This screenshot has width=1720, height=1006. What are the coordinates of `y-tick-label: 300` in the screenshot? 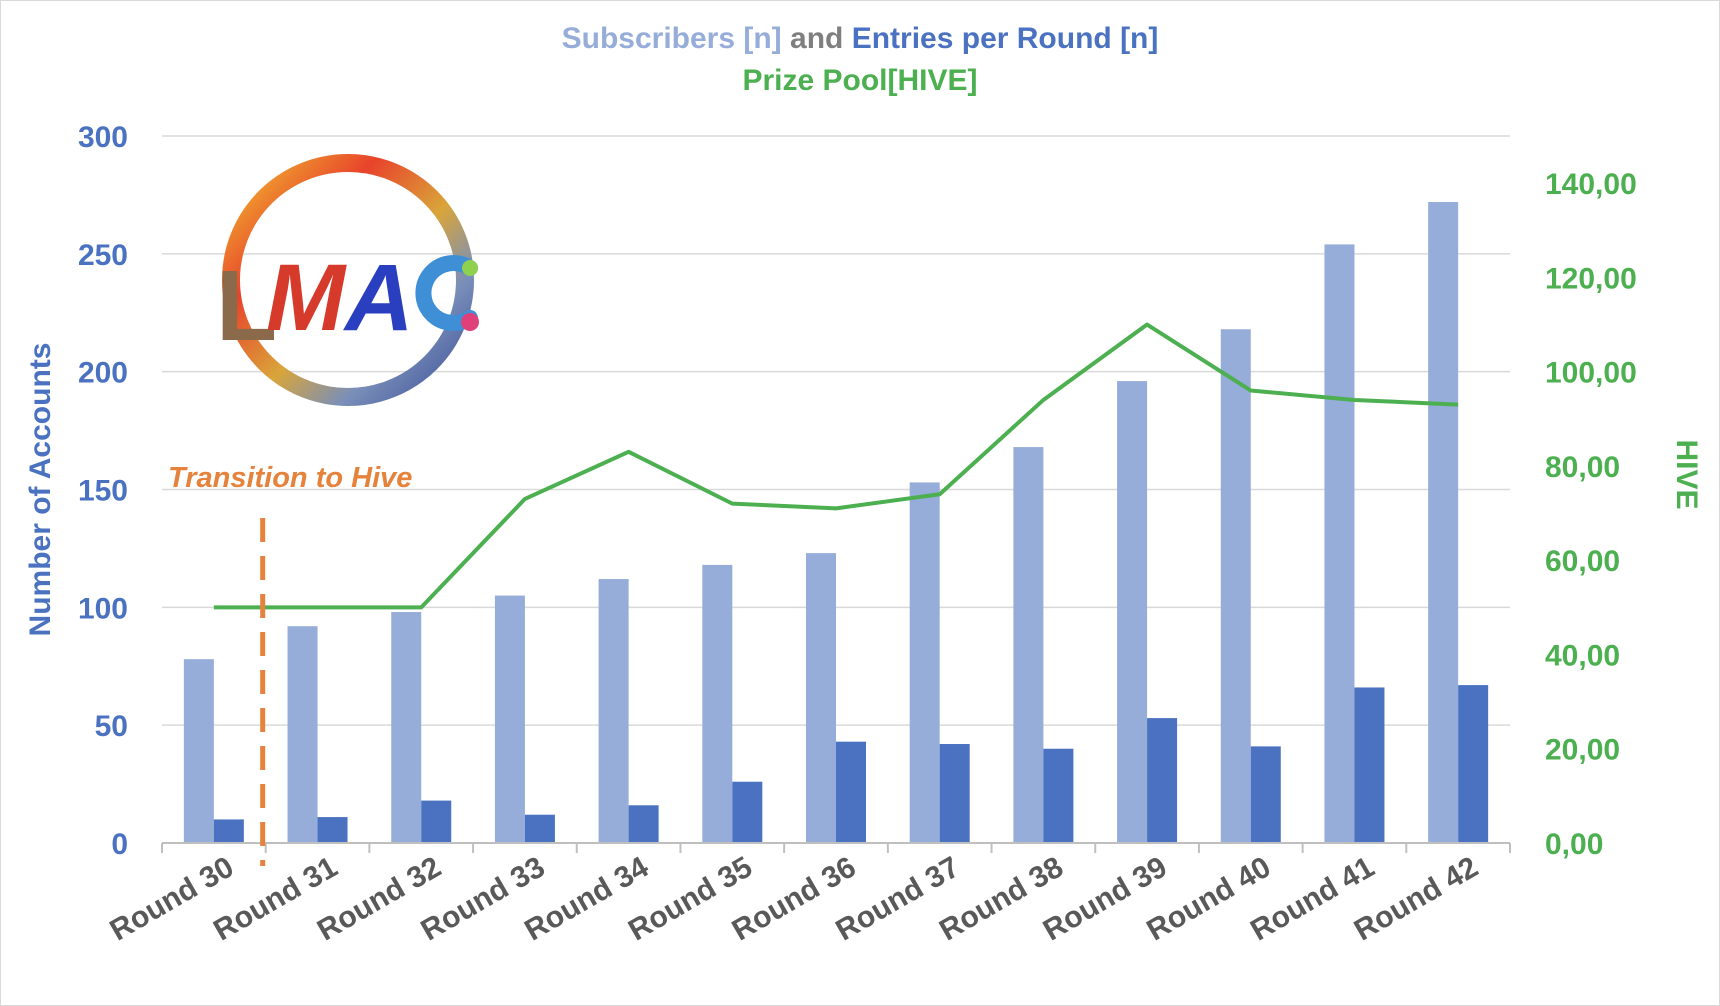 It's located at (103, 137).